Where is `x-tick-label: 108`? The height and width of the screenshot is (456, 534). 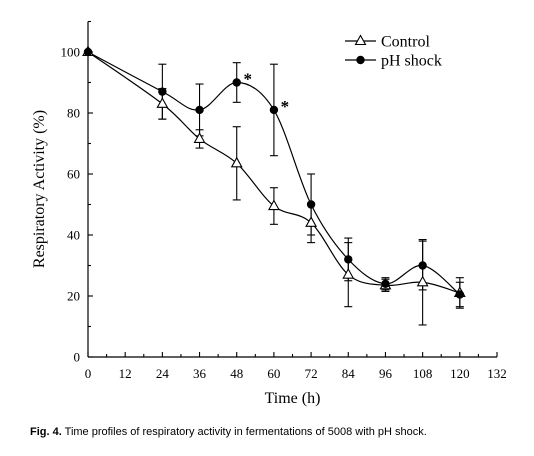
x-tick-label: 108 is located at coordinates (423, 373).